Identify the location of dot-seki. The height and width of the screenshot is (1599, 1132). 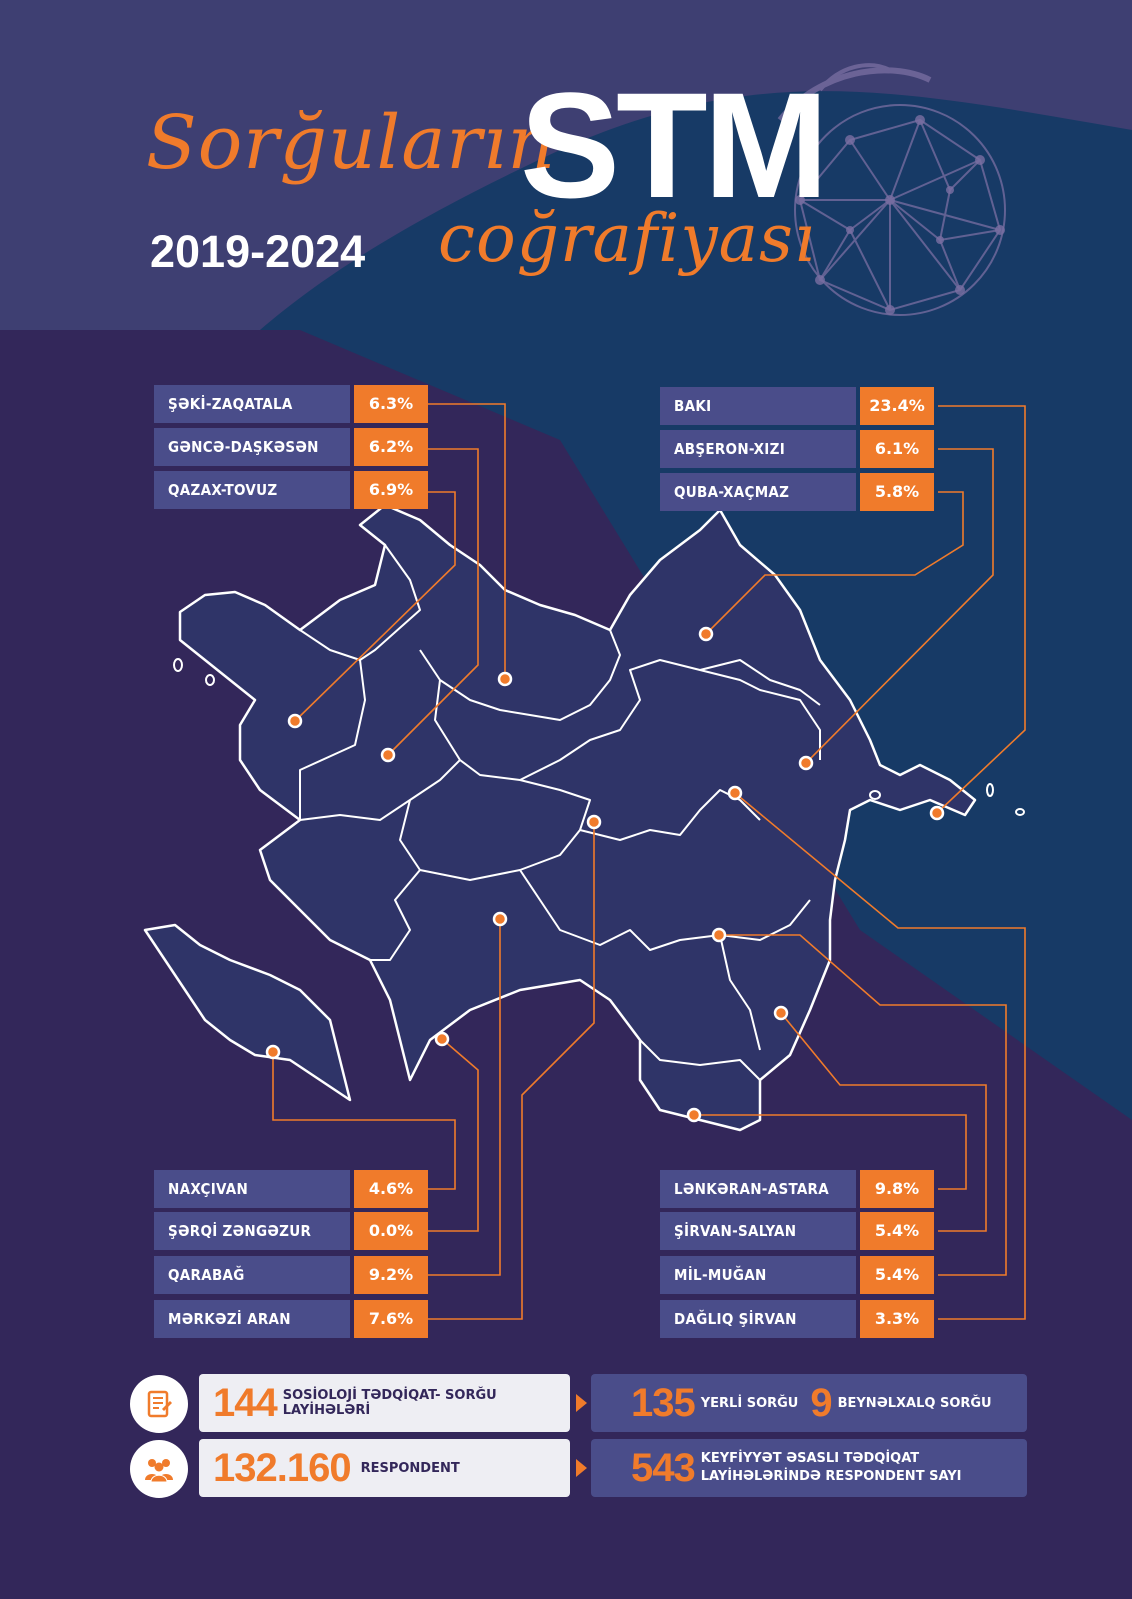
(505, 679).